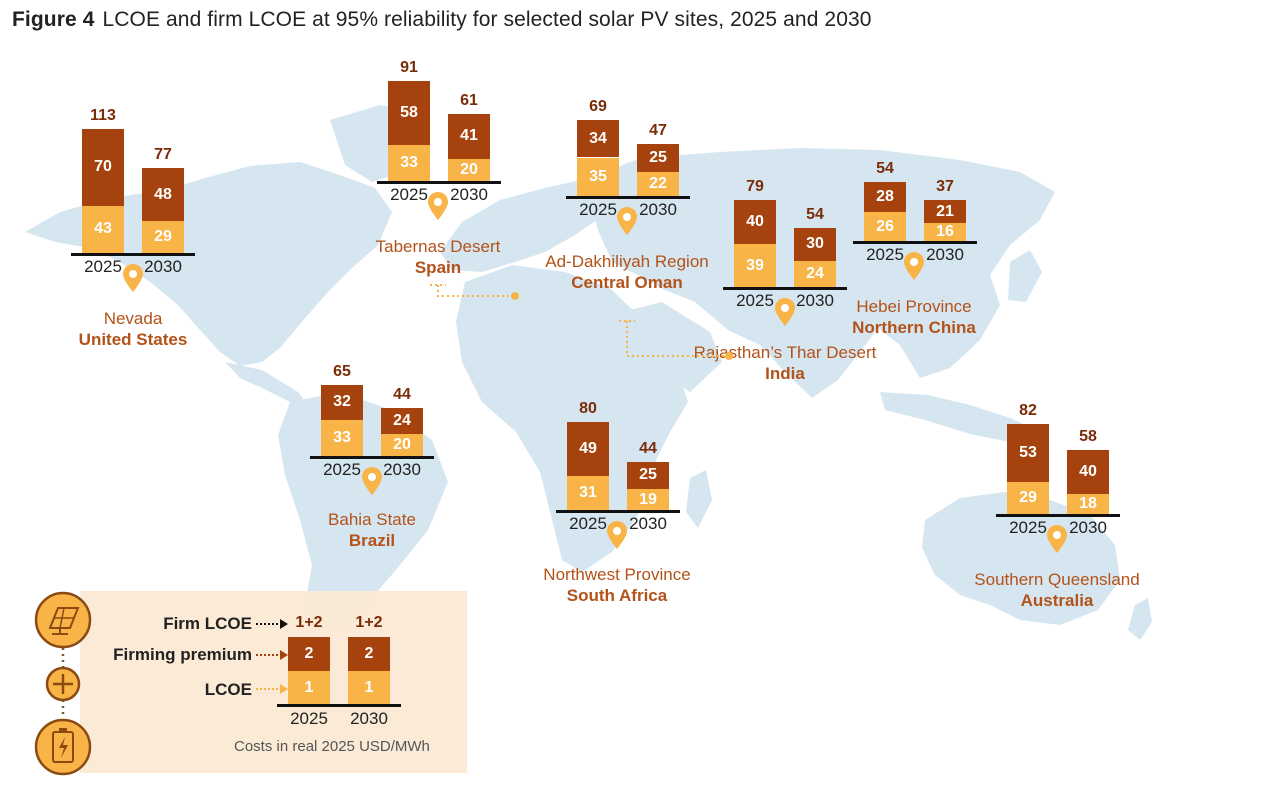  Describe the element at coordinates (785, 352) in the screenshot. I see `region-name: Rajasthan’s Thar Desert` at that location.